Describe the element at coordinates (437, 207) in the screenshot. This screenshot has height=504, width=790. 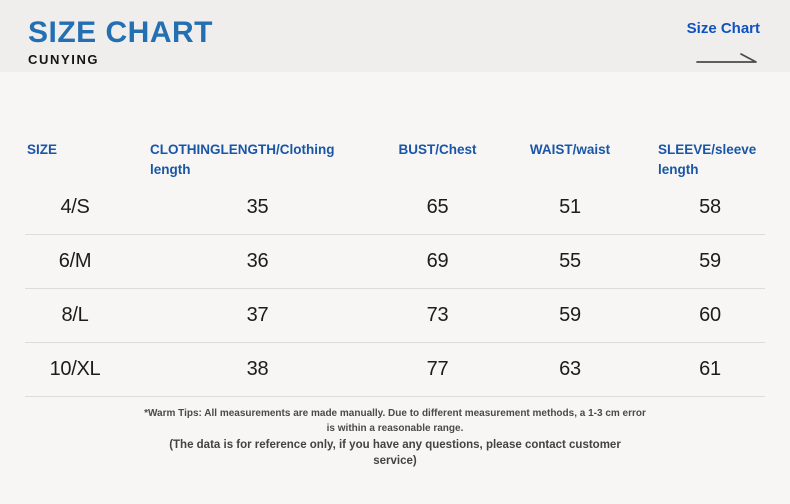
I see `bust-value: 65` at that location.